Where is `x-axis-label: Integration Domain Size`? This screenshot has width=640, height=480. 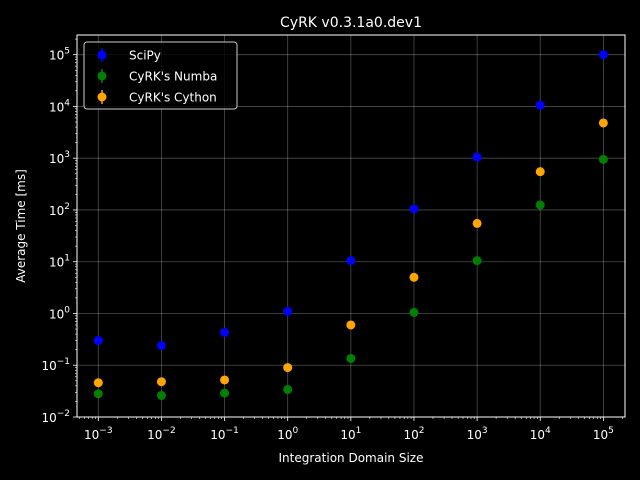 x-axis-label: Integration Domain Size is located at coordinates (351, 458).